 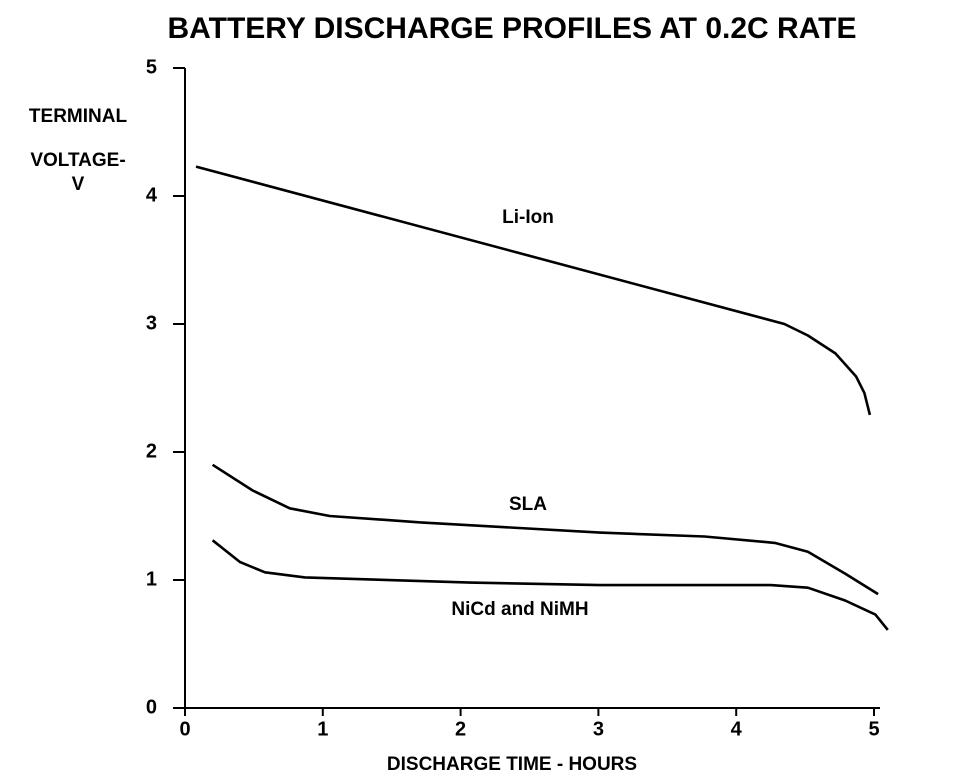 What do you see at coordinates (151, 707) in the screenshot?
I see `y-tick-label: 0` at bounding box center [151, 707].